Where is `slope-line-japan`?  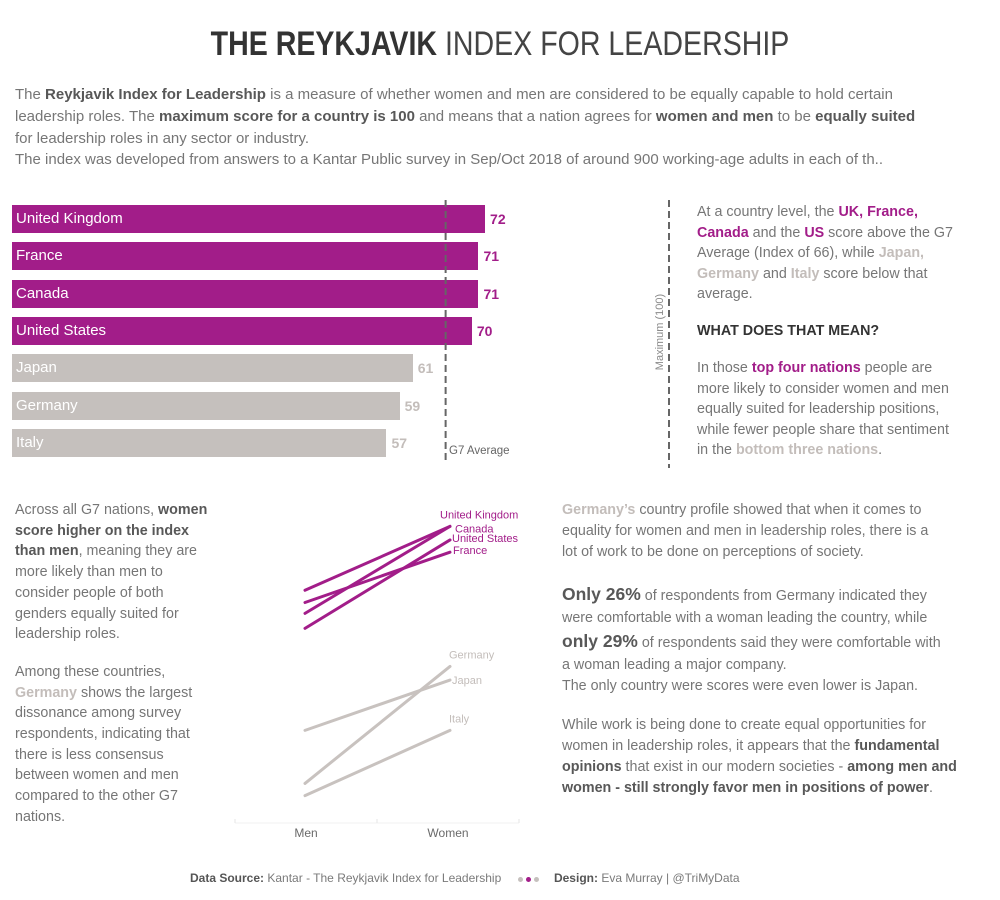 slope-line-japan is located at coordinates (377, 705).